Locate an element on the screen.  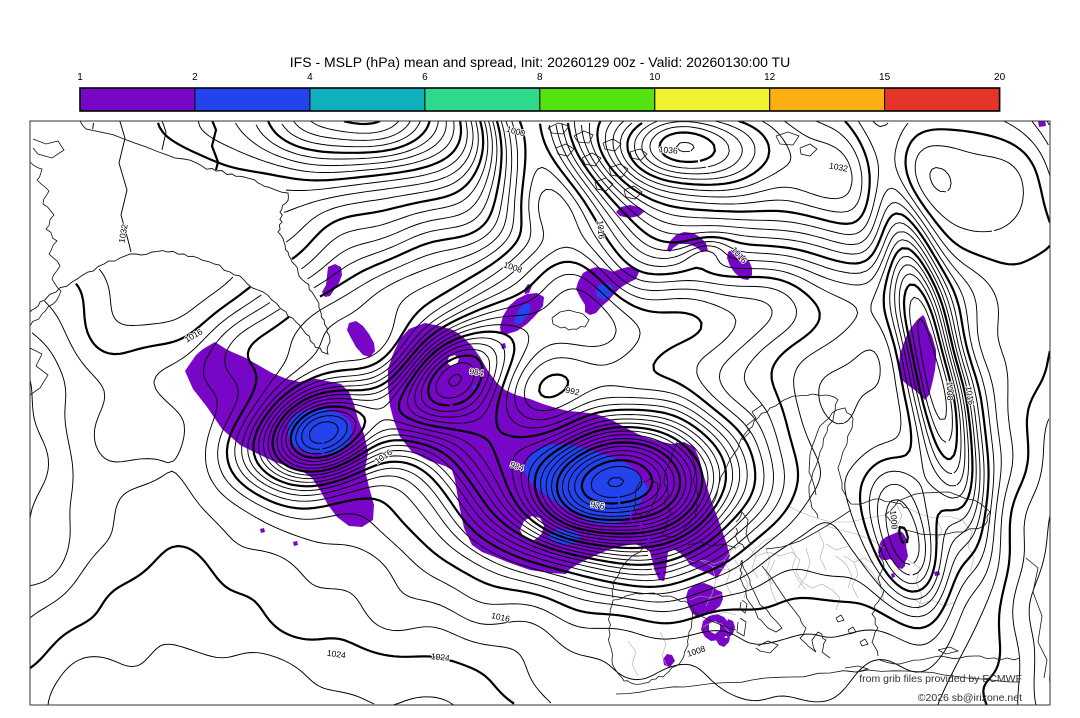
svg-text: 984 is located at coordinates (477, 372).